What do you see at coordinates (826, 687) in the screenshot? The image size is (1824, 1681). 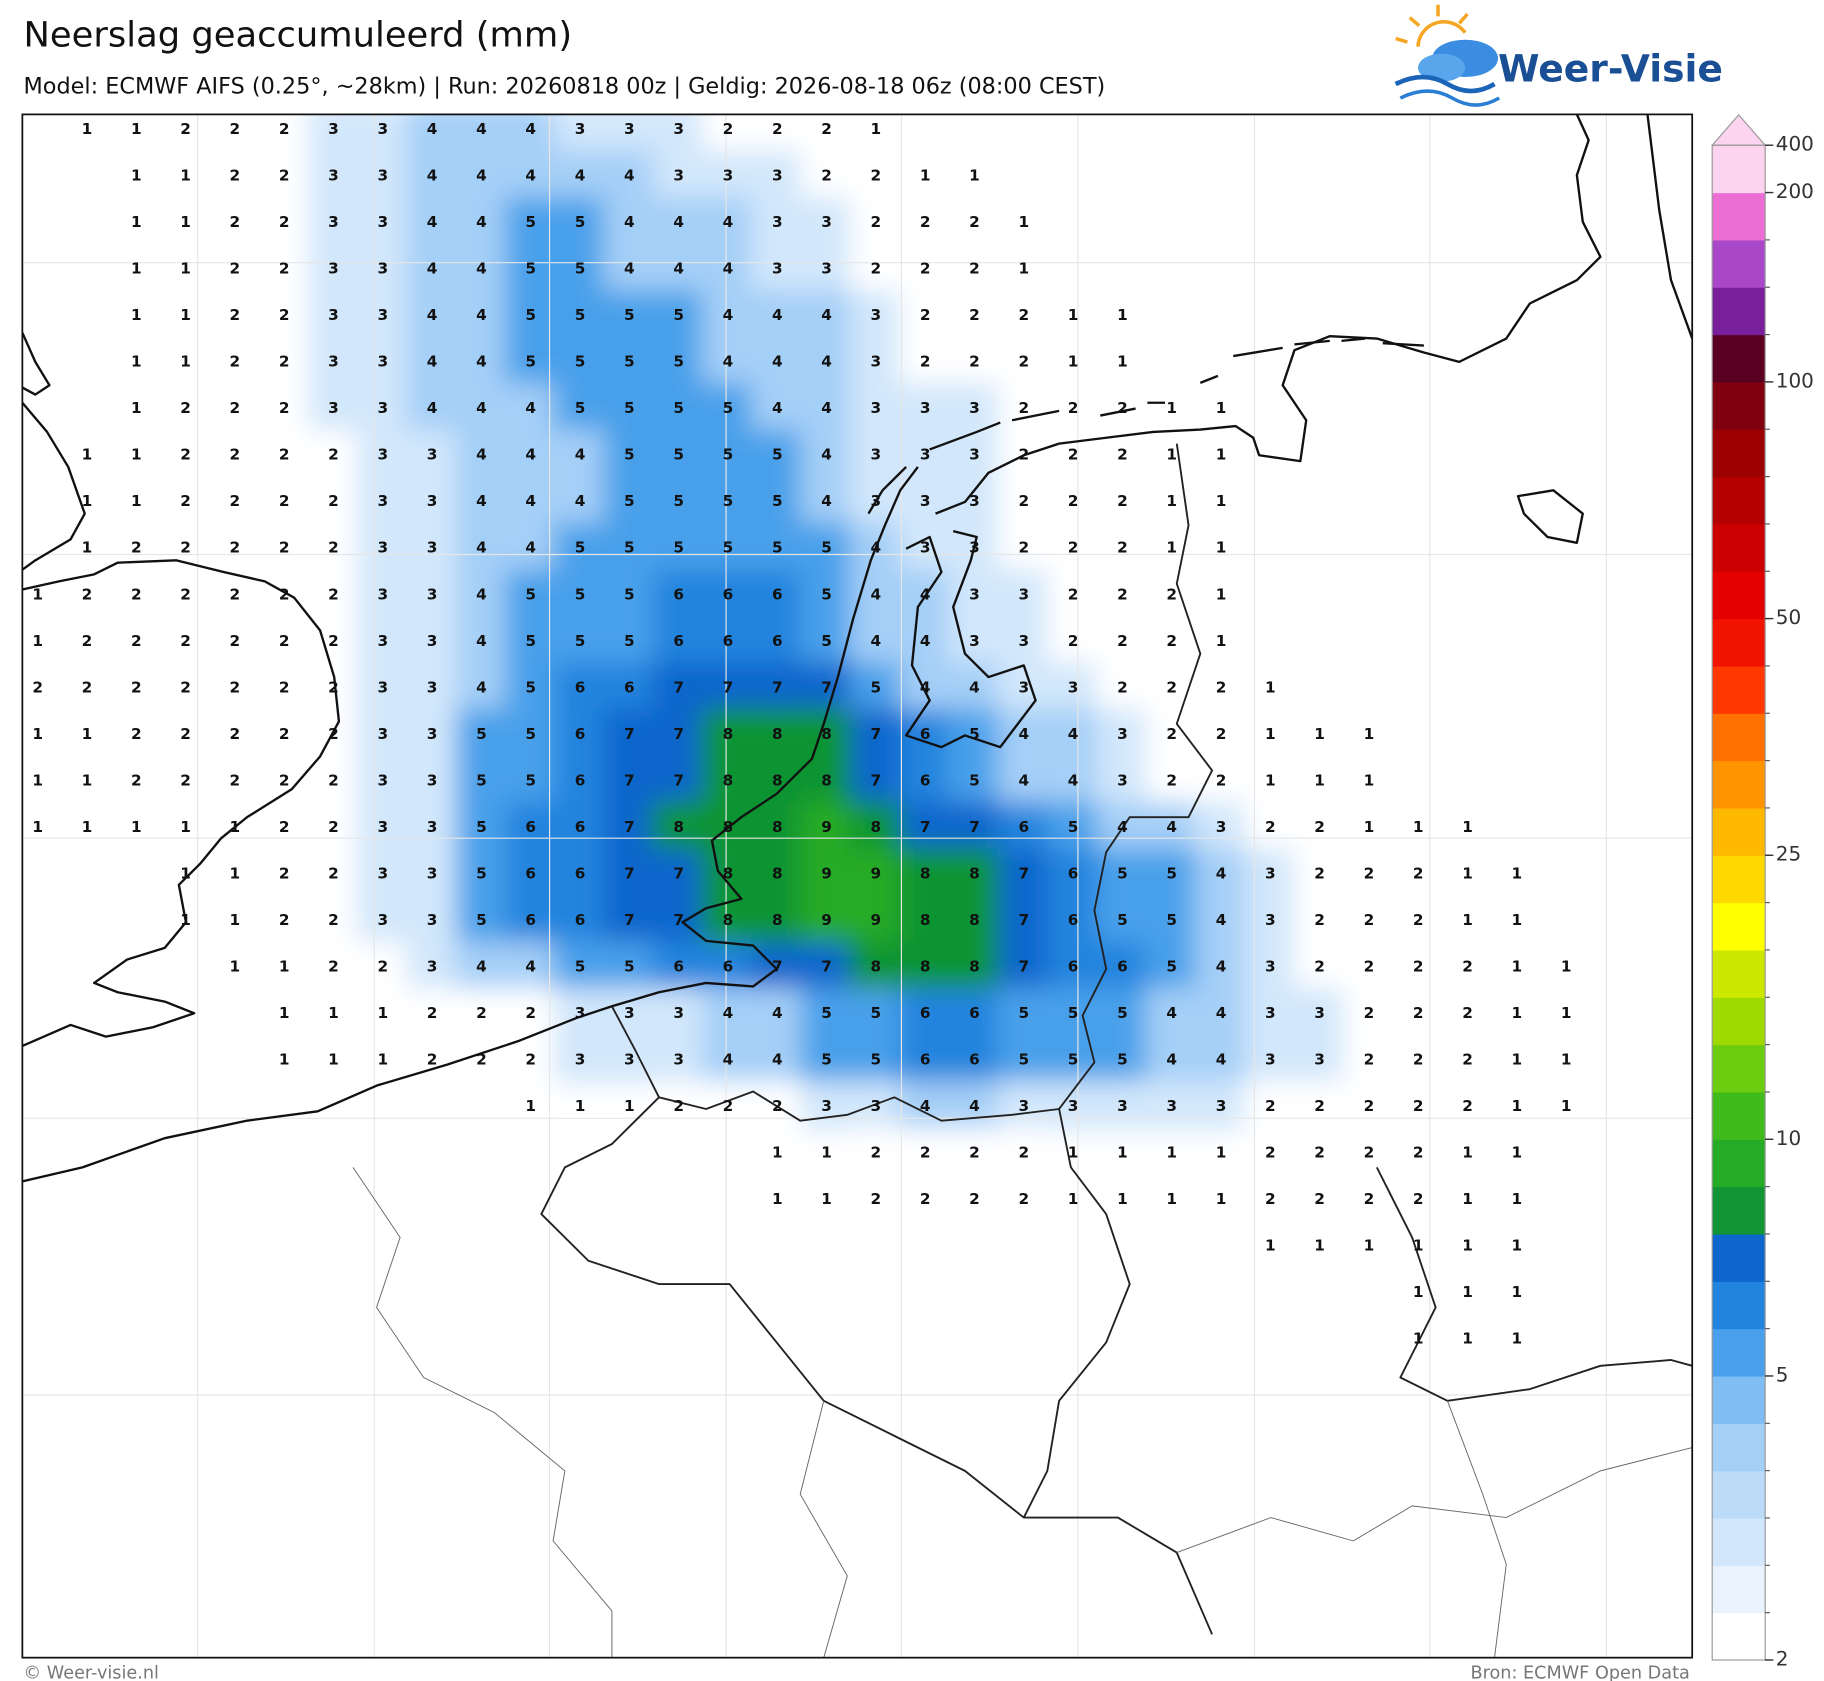 I see `cell-label: 7` at bounding box center [826, 687].